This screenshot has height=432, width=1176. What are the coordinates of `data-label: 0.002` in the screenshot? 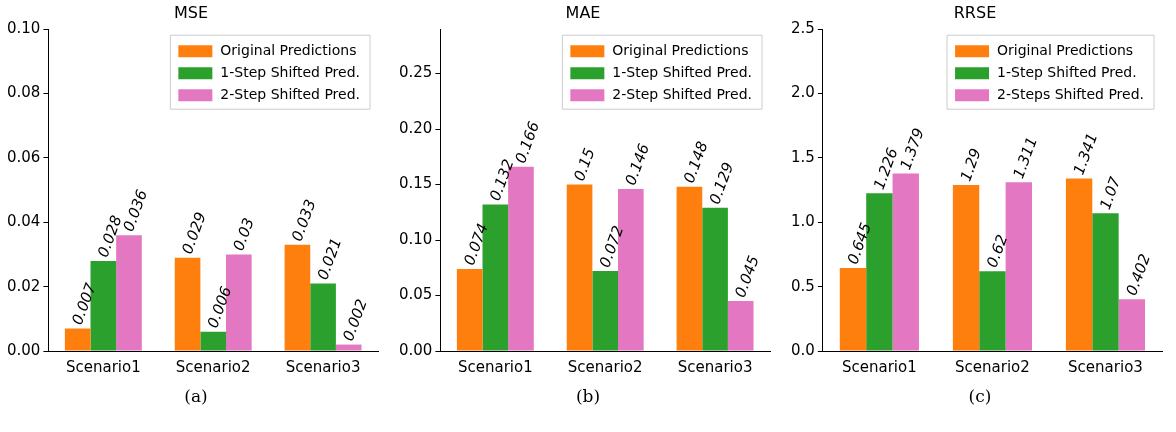 It's located at (355, 320).